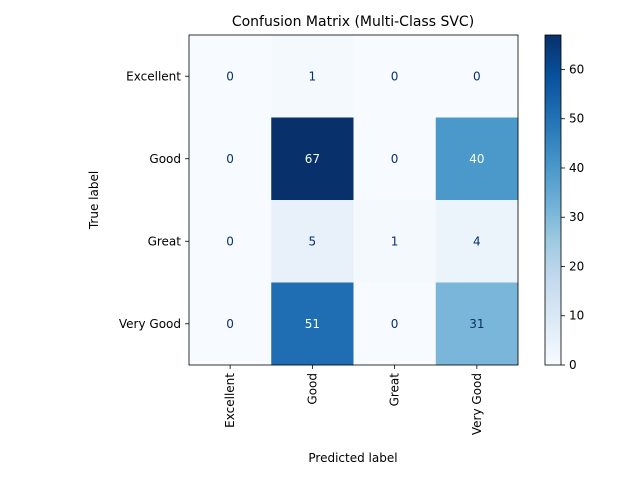 This screenshot has height=480, width=640. What do you see at coordinates (353, 22) in the screenshot?
I see `chart-title: Confusion Matrix (Multi-Class SVC)` at bounding box center [353, 22].